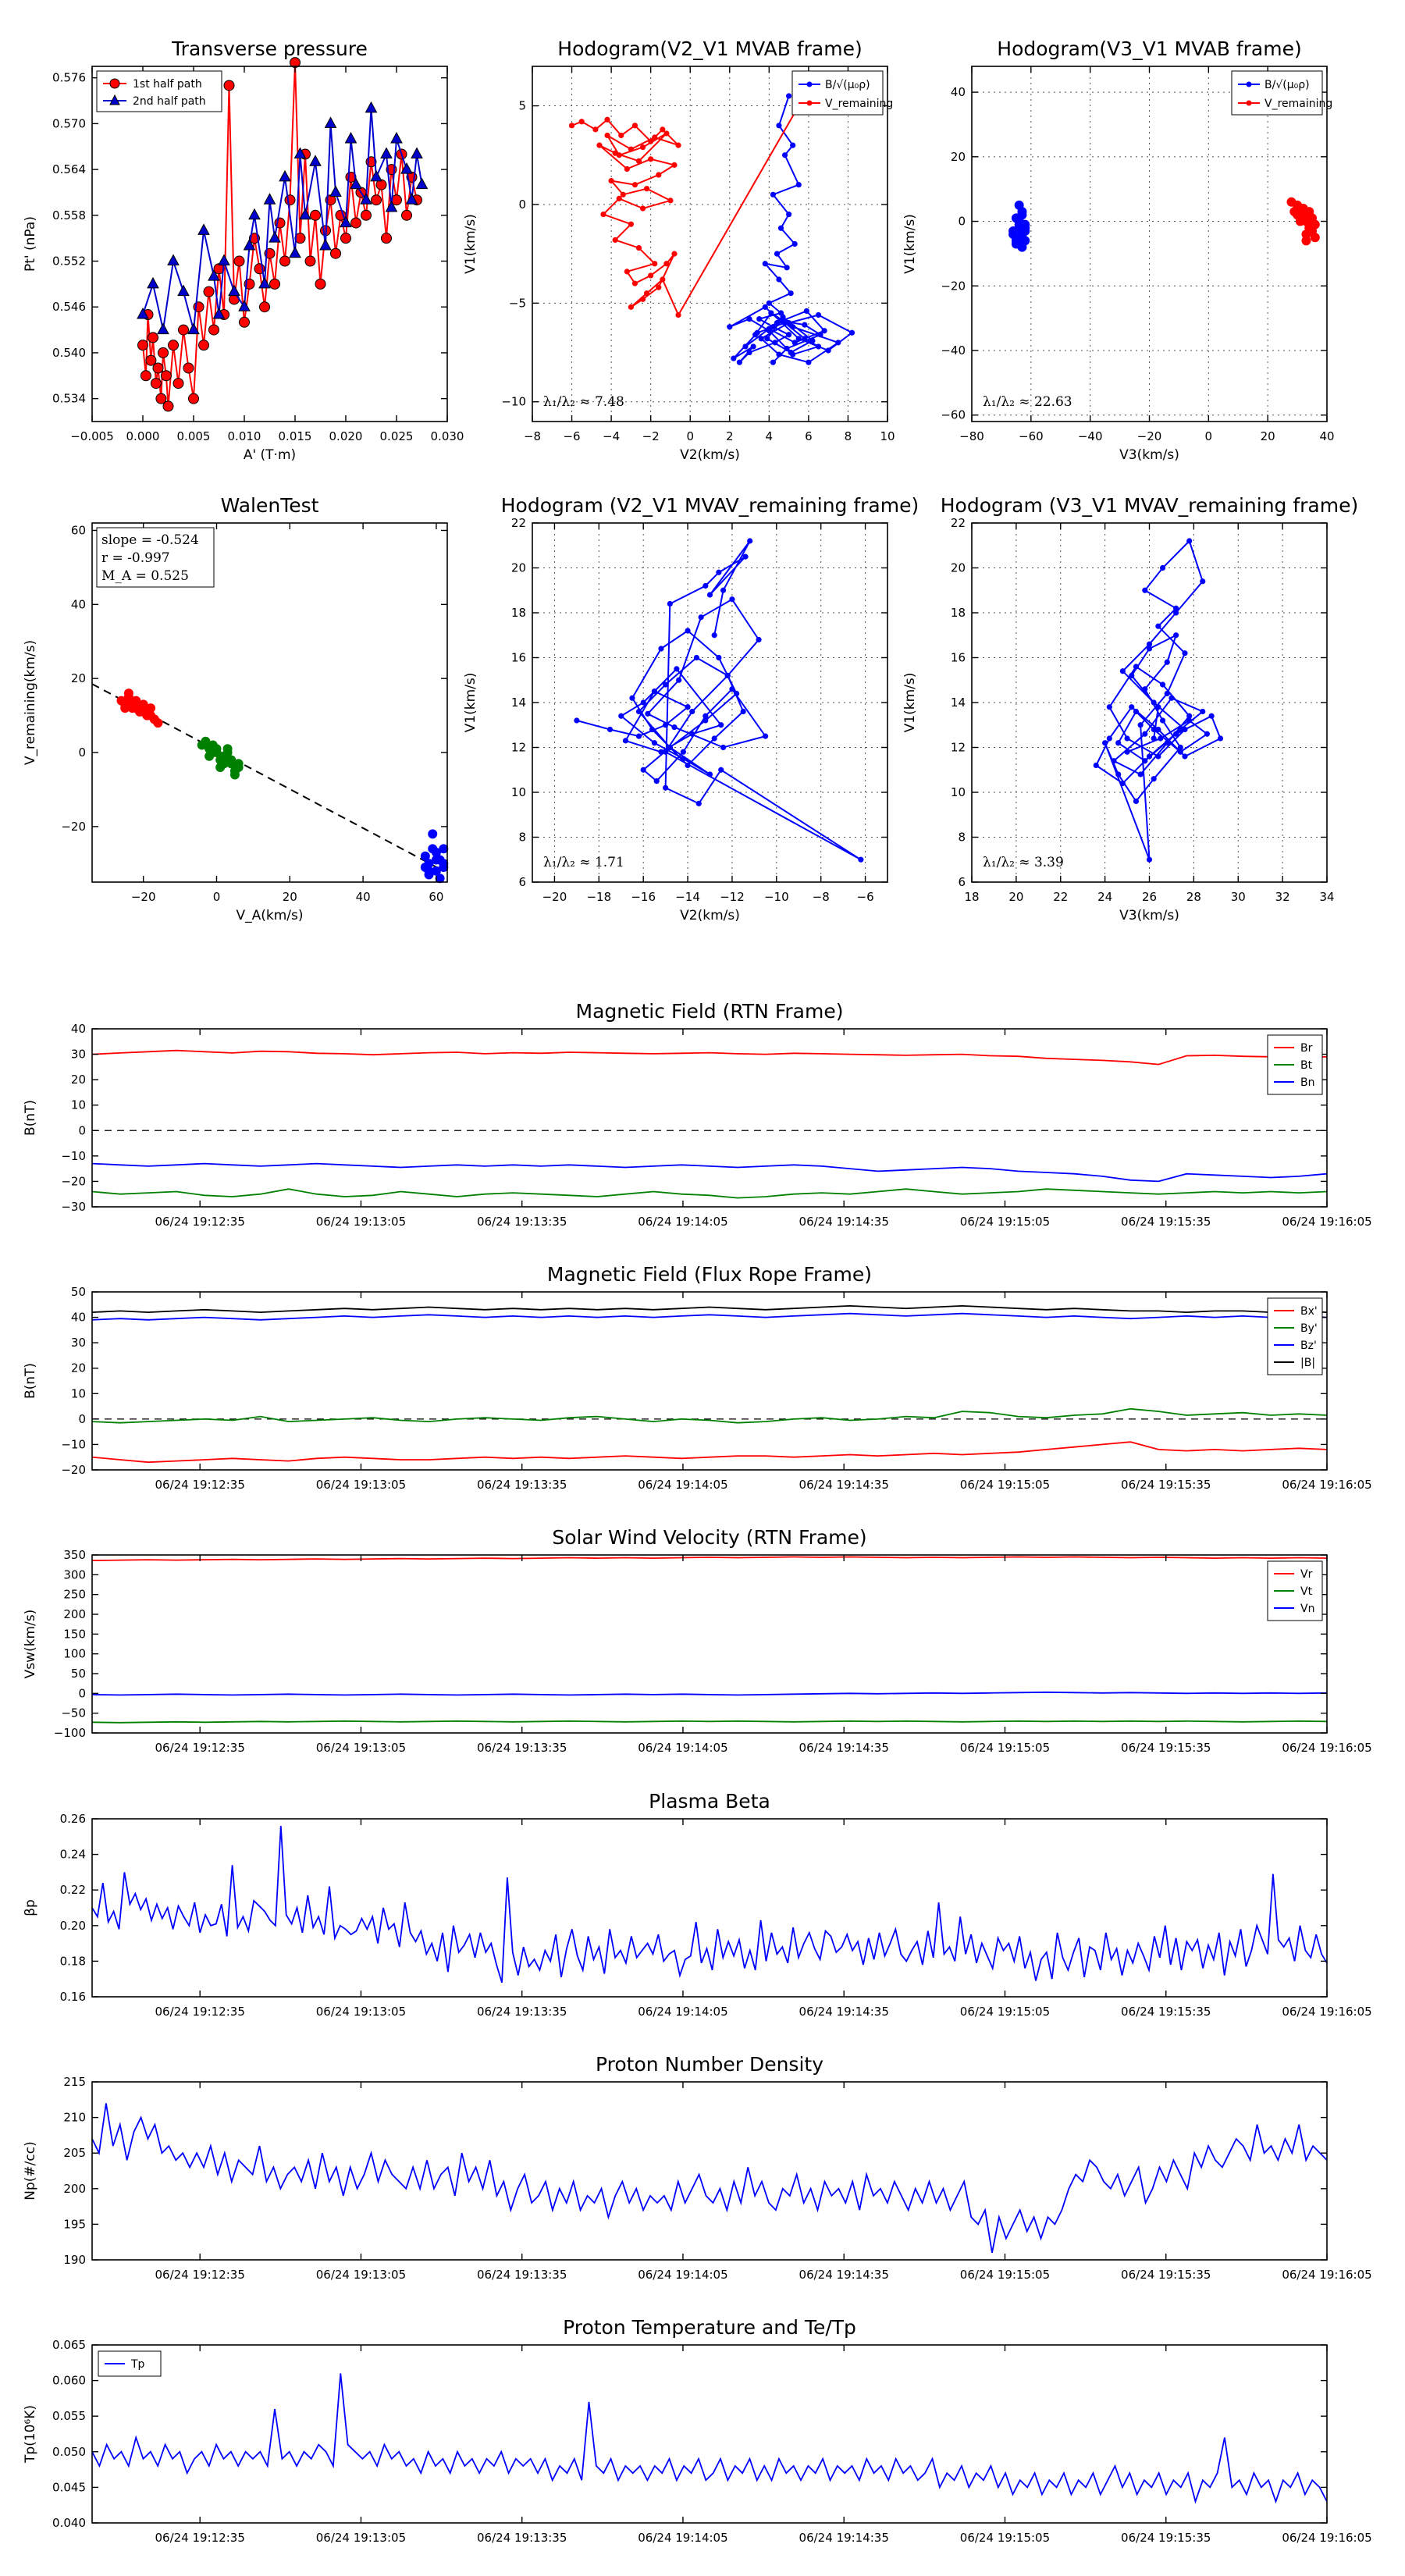 The width and height of the screenshot is (1405, 2576). What do you see at coordinates (74, 1574) in the screenshot?
I see `y-tick-label: 300` at bounding box center [74, 1574].